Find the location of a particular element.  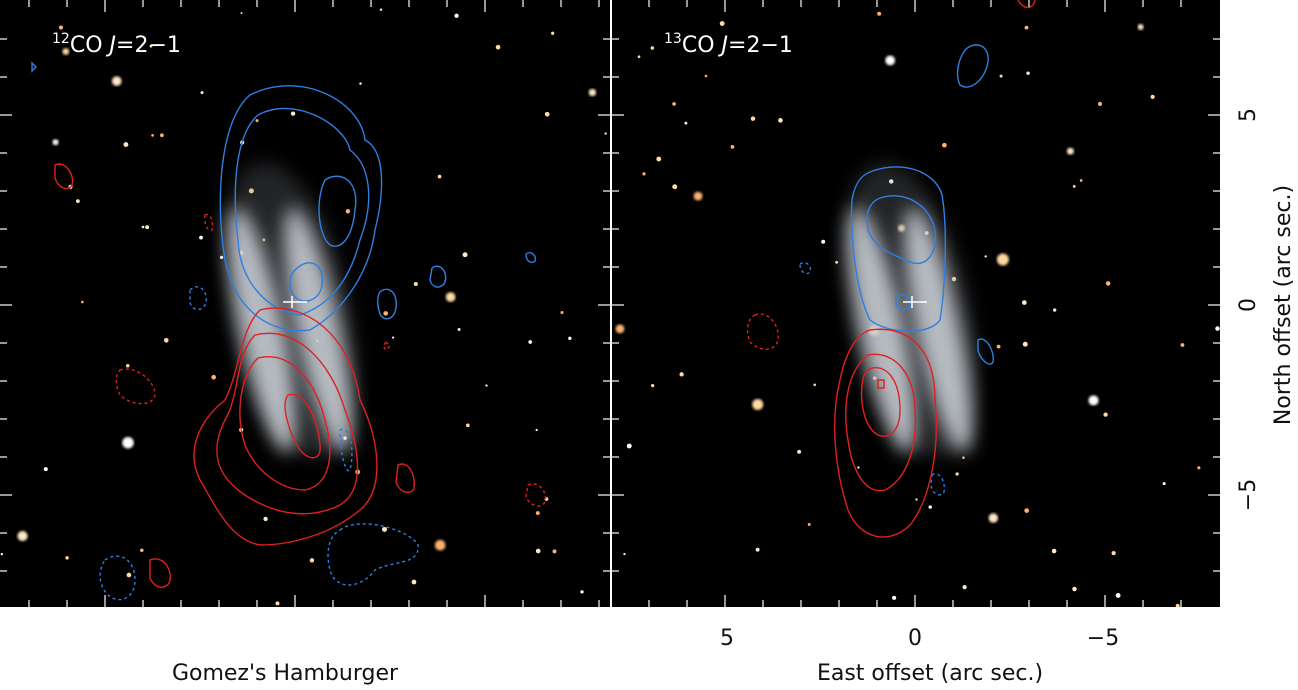

y-tick-label: 5 is located at coordinates (1248, 115).